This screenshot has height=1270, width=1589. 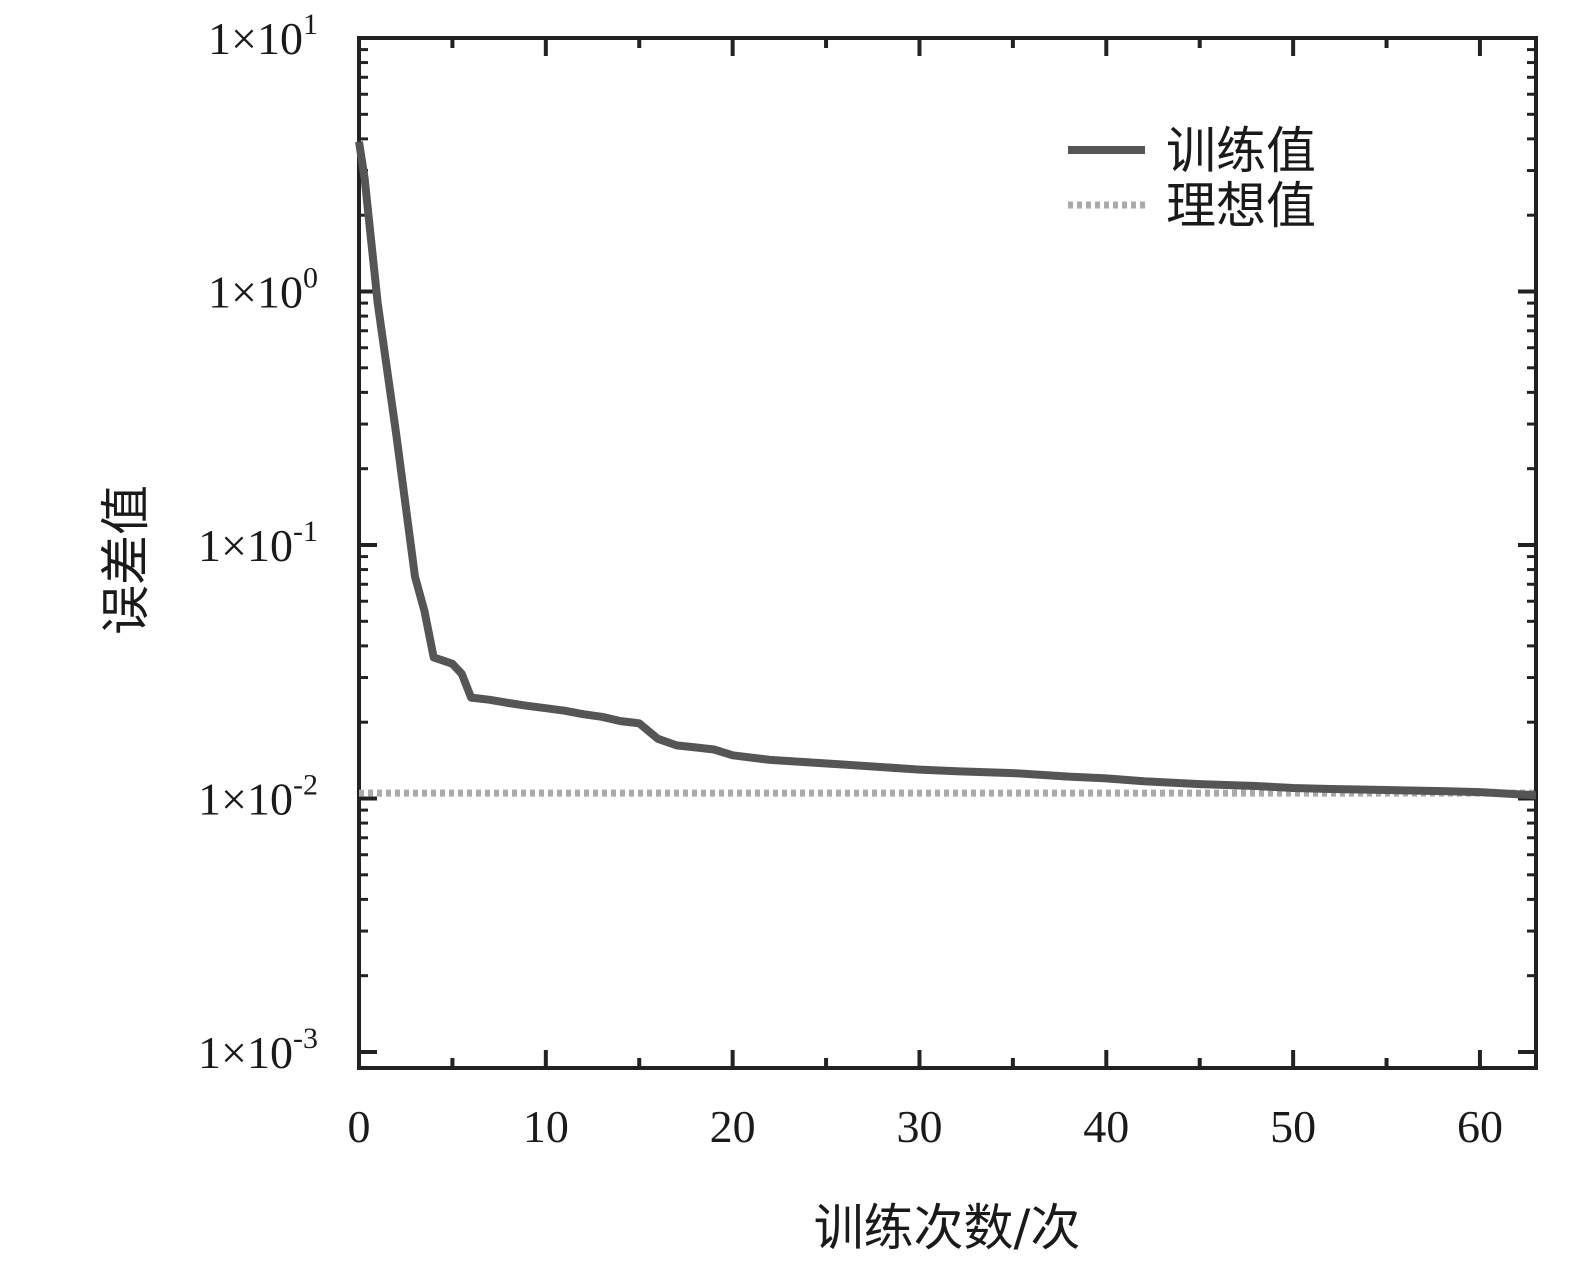 I want to click on y-tick-label: 1×10⁻³, so click(x=258, y=1050).